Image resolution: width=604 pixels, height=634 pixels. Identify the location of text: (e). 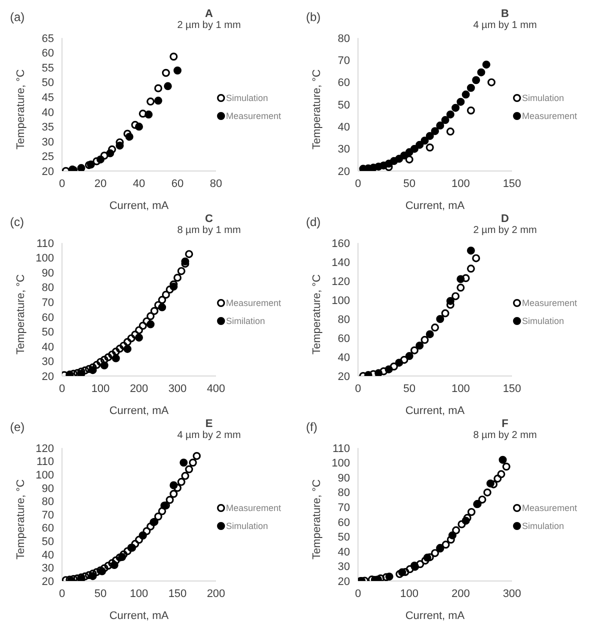
(17, 427).